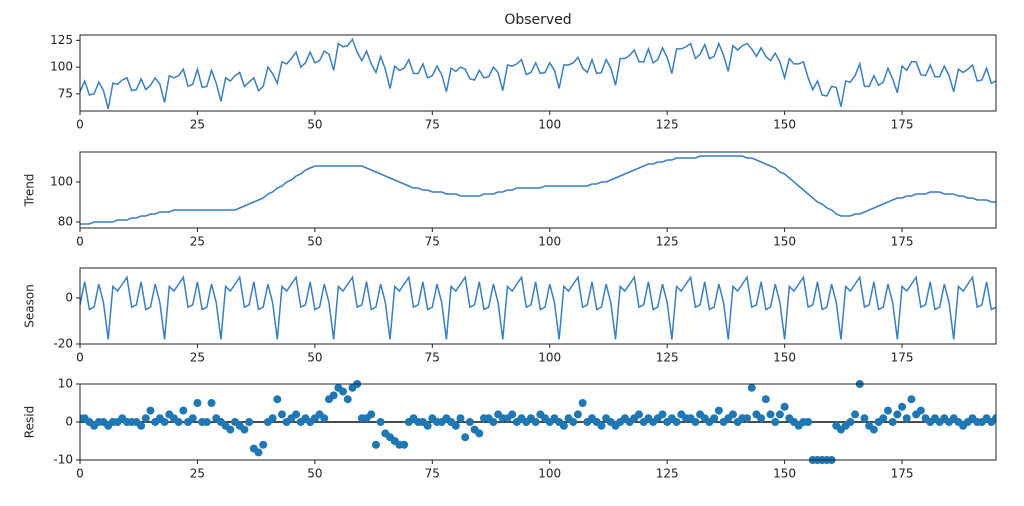  What do you see at coordinates (65, 222) in the screenshot?
I see `y-tick-label: 80` at bounding box center [65, 222].